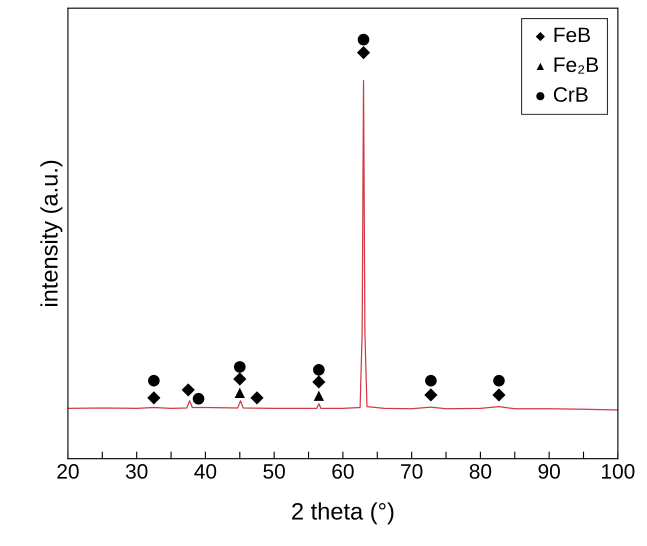 The width and height of the screenshot is (647, 546). What do you see at coordinates (481, 471) in the screenshot?
I see `x-tick-label: 80` at bounding box center [481, 471].